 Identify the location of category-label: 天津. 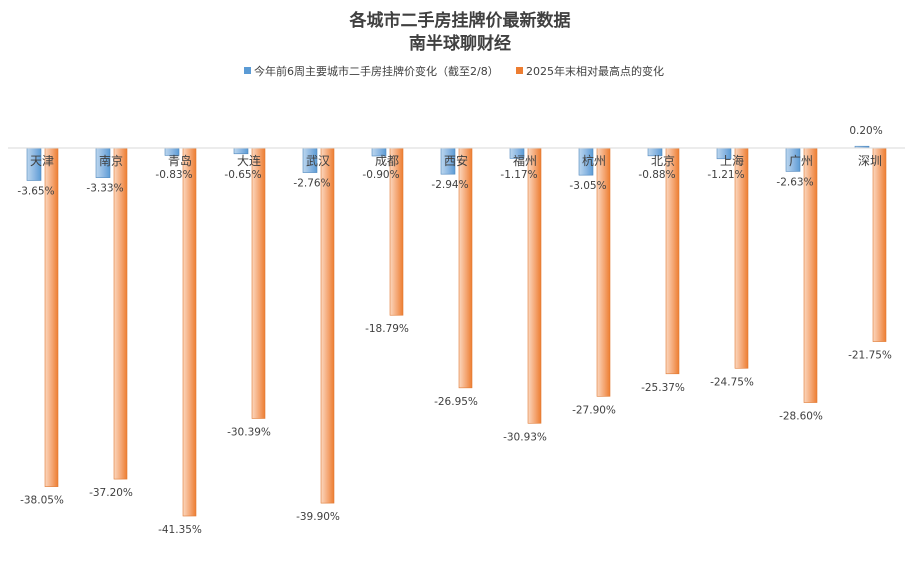
(42, 161).